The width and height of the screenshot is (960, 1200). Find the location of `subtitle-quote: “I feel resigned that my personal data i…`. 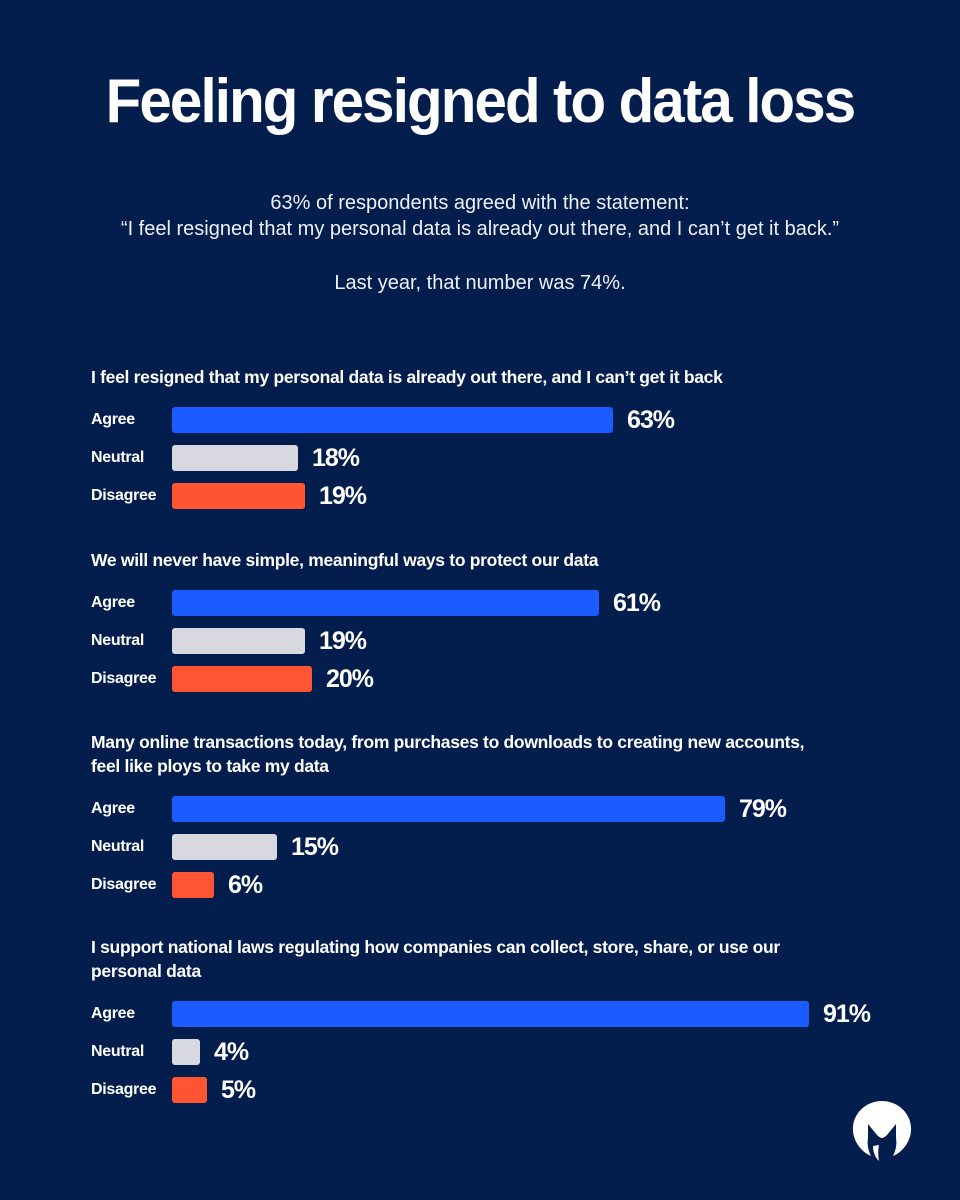

subtitle-quote: “I feel resigned that my personal data i… is located at coordinates (480, 229).